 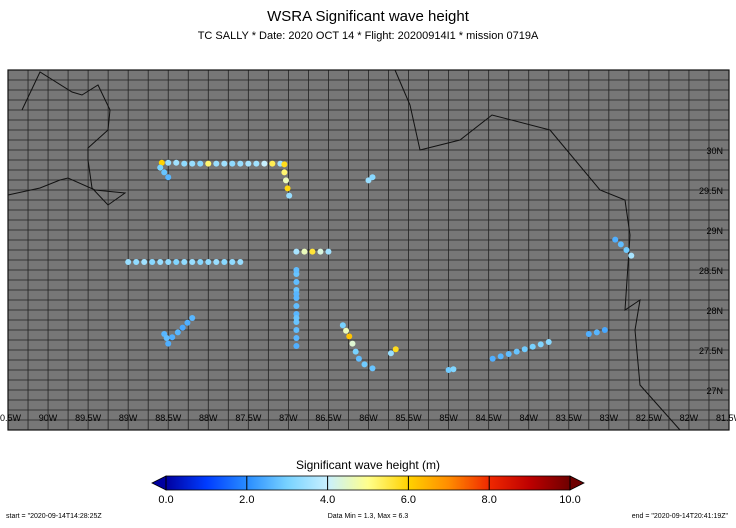 What do you see at coordinates (448, 418) in the screenshot?
I see `lon-label: 85W` at bounding box center [448, 418].